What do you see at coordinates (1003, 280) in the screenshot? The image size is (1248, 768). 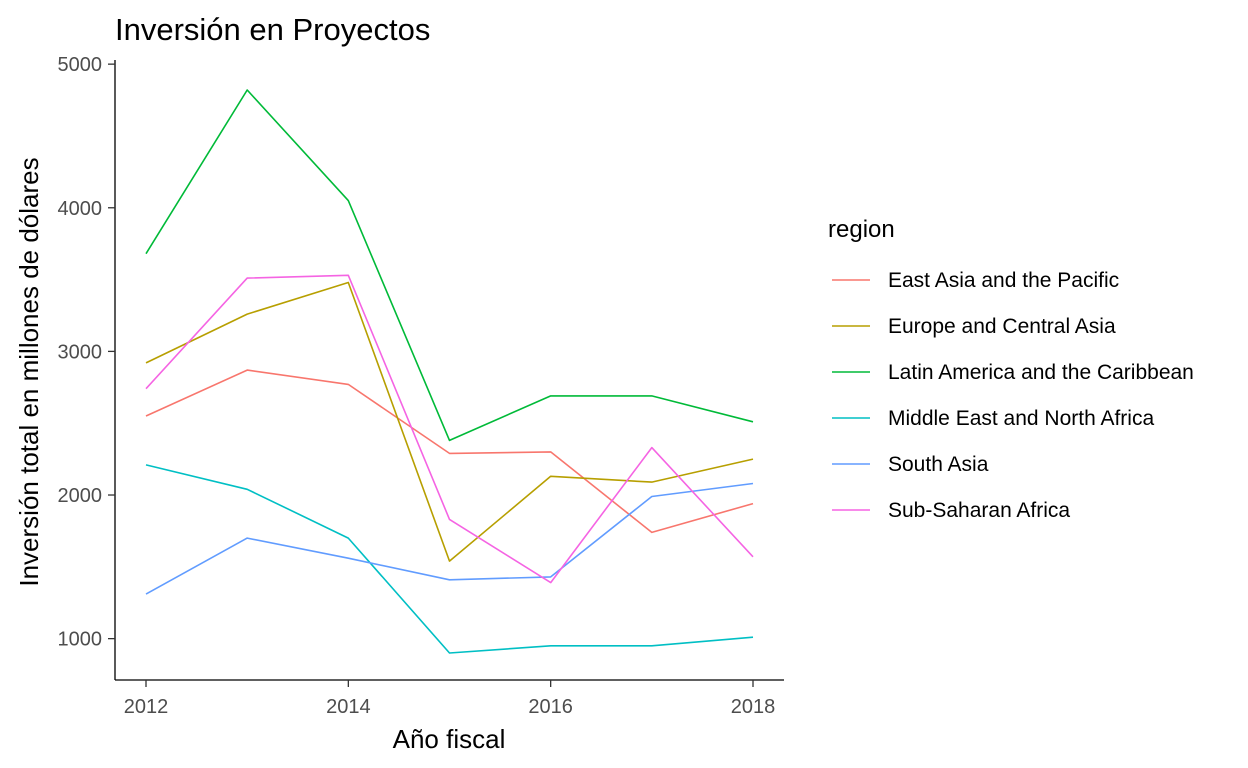 I see `legend-label: East Asia and the Pacific` at bounding box center [1003, 280].